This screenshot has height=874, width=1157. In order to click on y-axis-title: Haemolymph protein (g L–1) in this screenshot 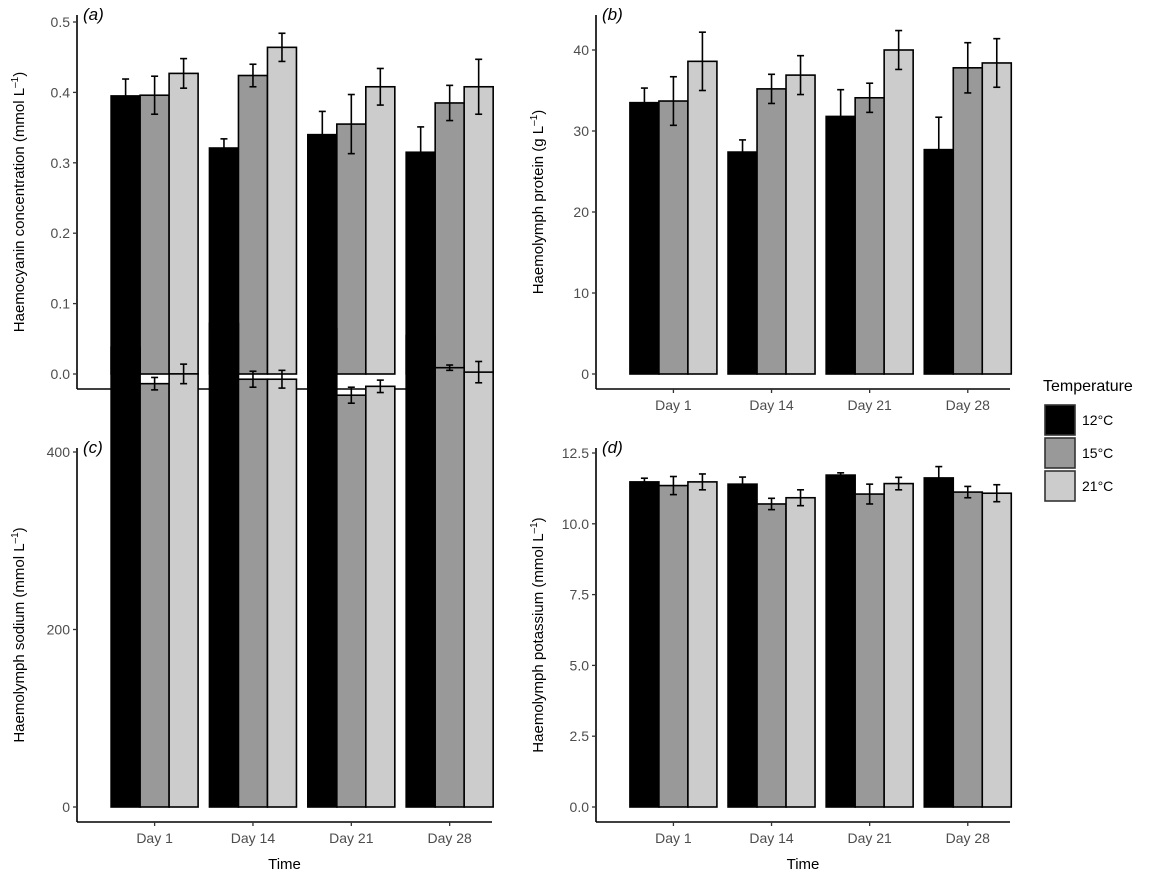, I will do `click(538, 202)`.